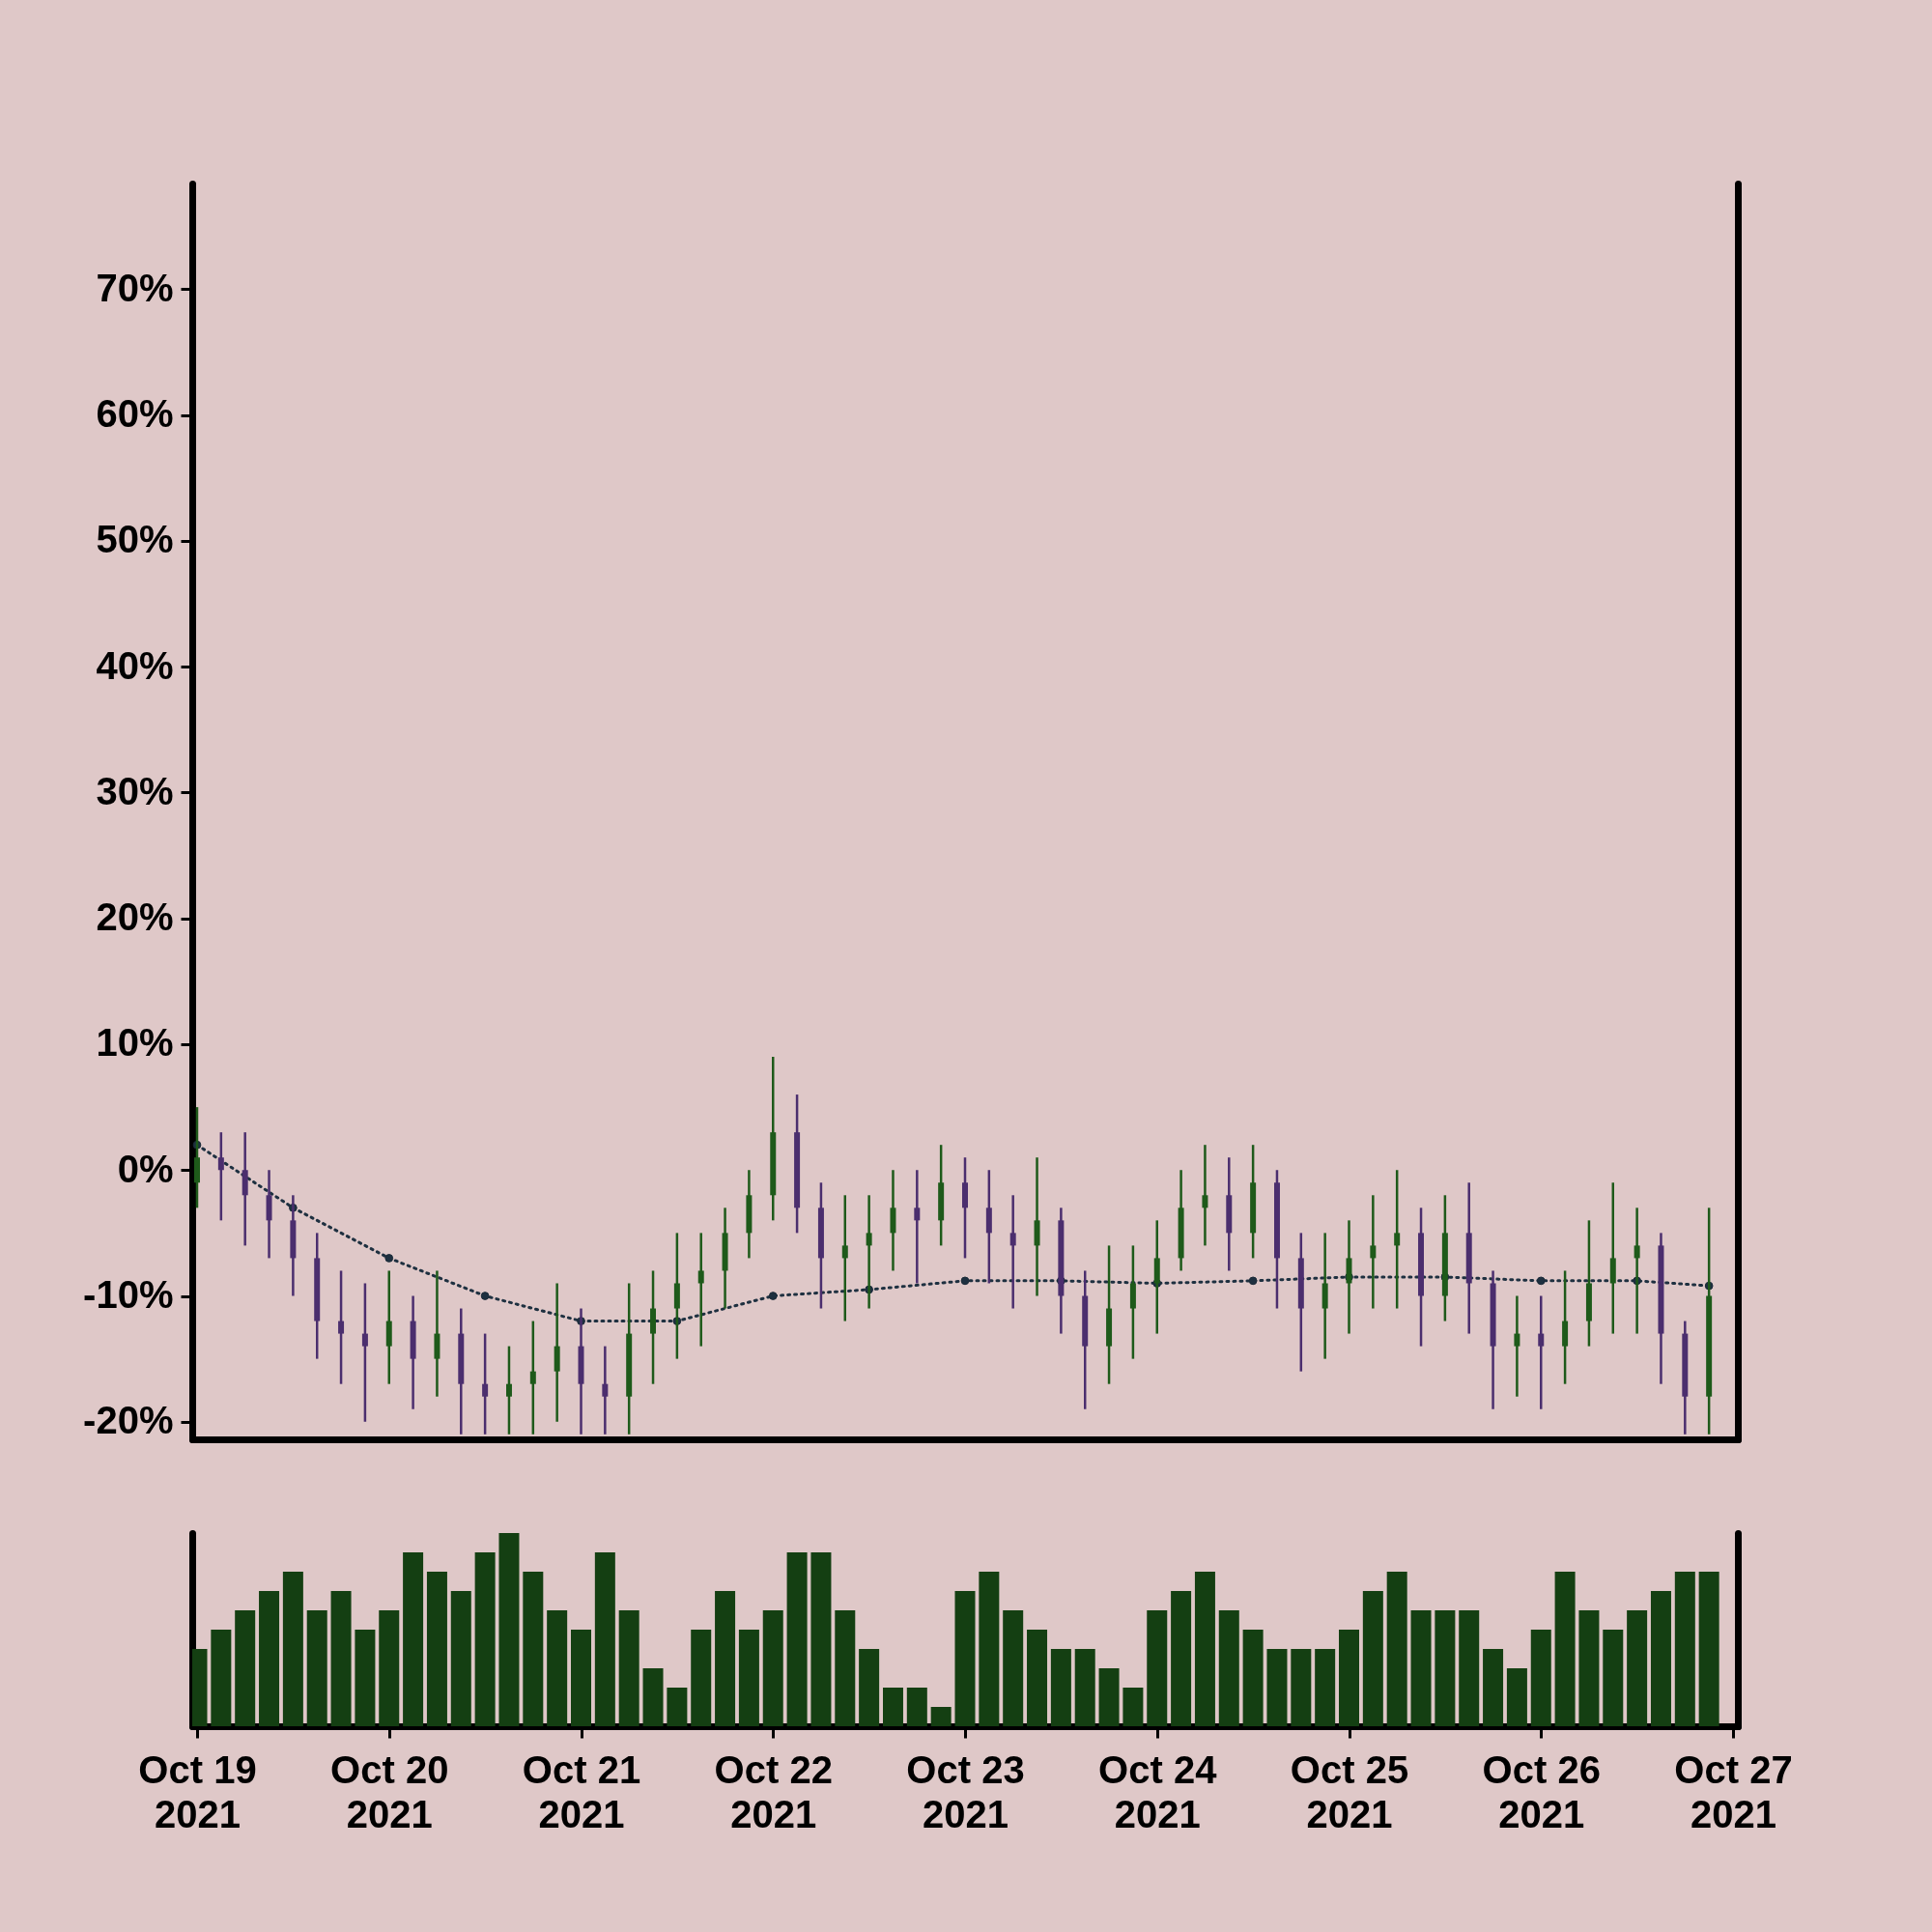  I want to click on x-tick-label: Oct 26 2021, so click(1541, 1791).